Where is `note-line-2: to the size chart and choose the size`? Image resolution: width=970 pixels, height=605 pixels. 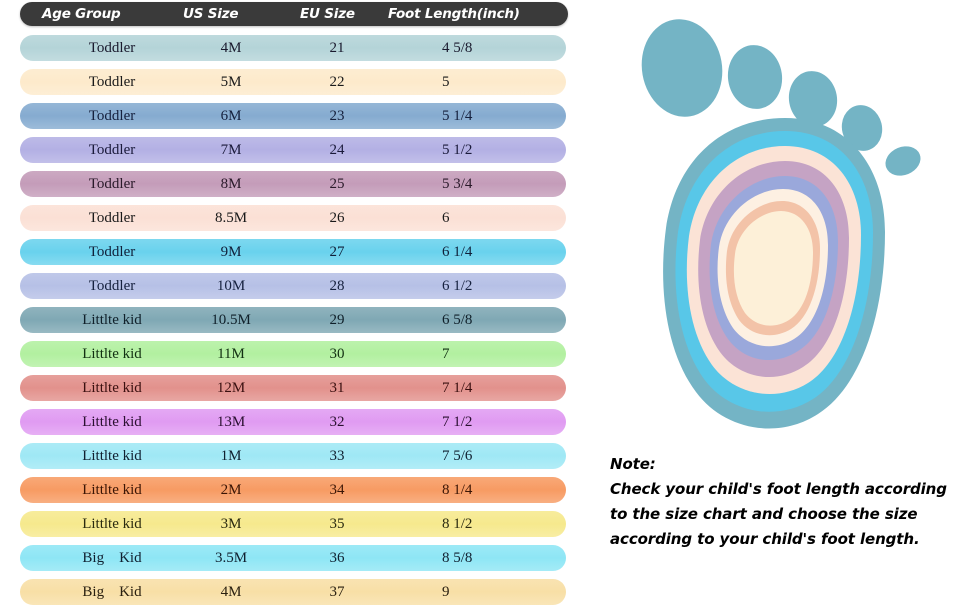
note-line-2: to the size chart and choose the size is located at coordinates (764, 514).